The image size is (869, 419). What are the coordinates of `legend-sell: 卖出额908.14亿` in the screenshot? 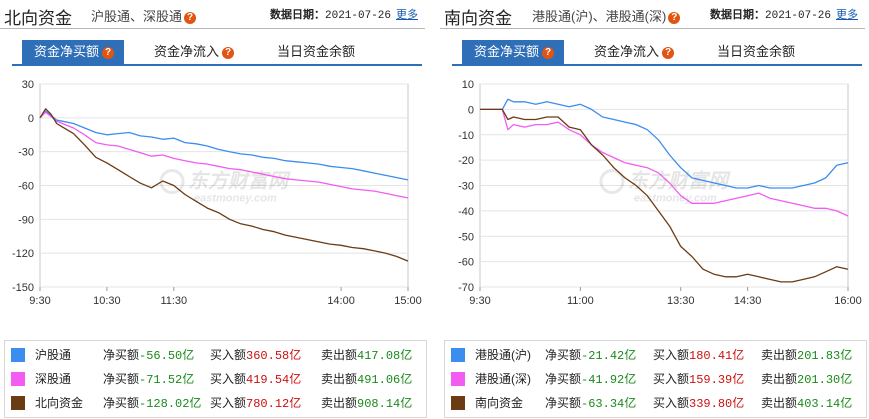 It's located at (366, 403).